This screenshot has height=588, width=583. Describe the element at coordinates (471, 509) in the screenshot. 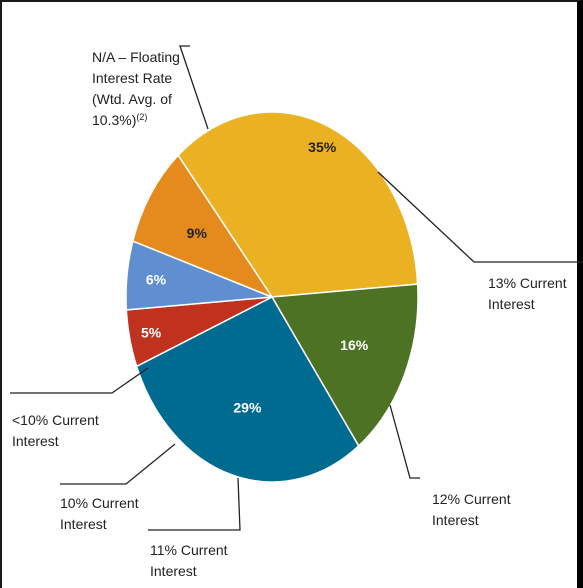

I see `slice-category-label: 12% Current Interest` at that location.